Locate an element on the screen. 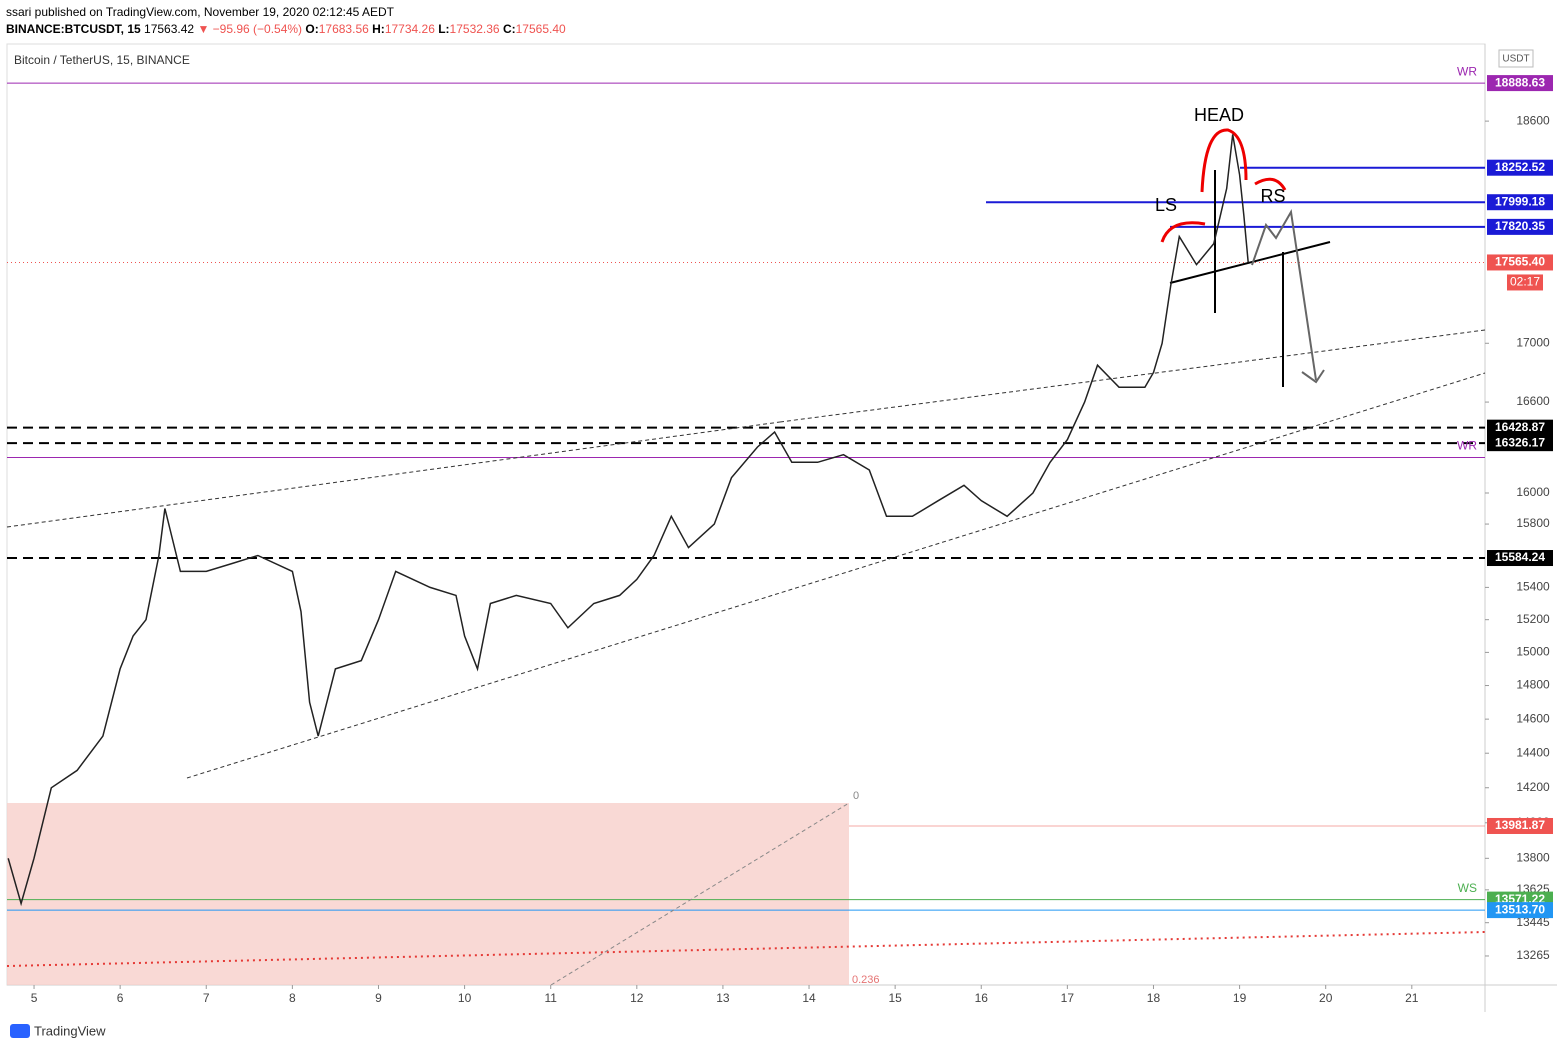 The height and width of the screenshot is (1050, 1557). ls-arc is located at coordinates (1183, 232).